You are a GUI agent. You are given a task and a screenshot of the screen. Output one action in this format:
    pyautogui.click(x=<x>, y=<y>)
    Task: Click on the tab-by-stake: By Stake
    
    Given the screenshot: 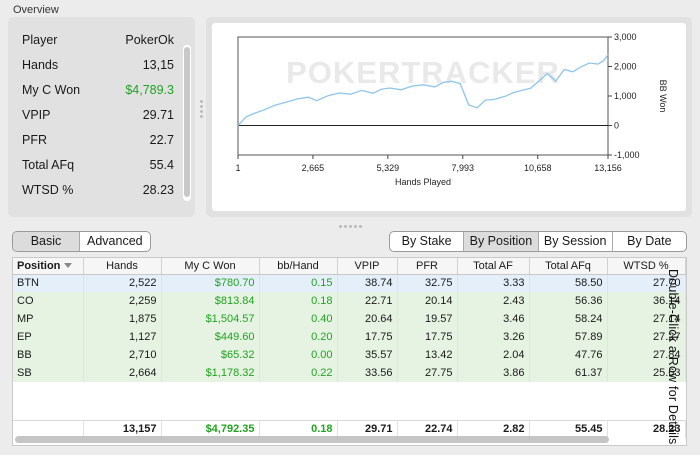 What is the action you would take?
    pyautogui.click(x=426, y=241)
    